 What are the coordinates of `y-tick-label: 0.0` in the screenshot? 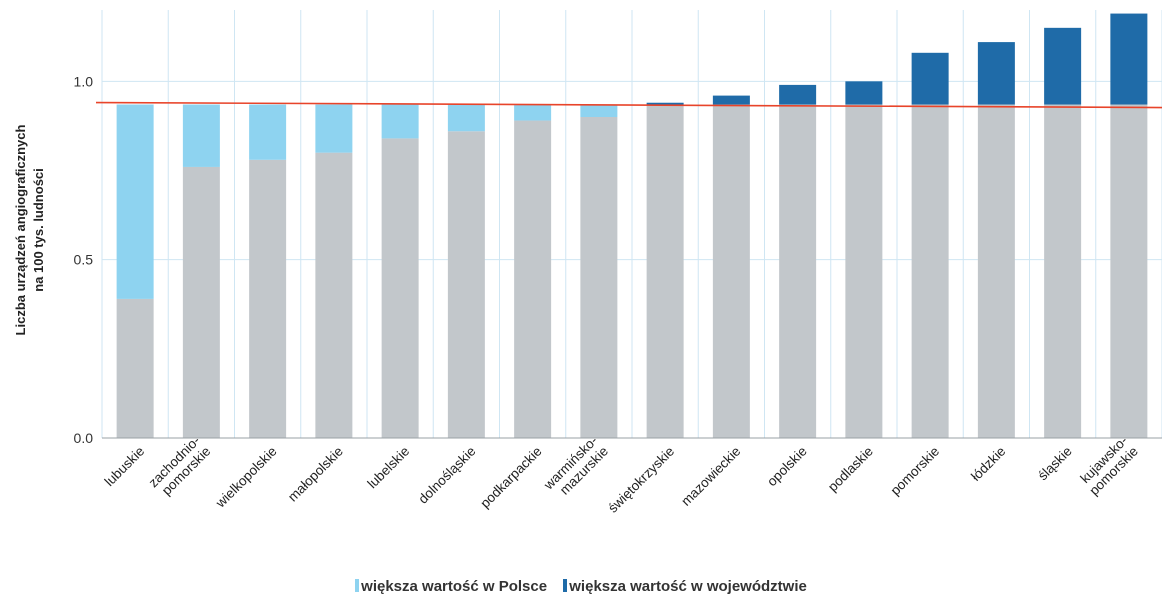 It's located at (84, 438).